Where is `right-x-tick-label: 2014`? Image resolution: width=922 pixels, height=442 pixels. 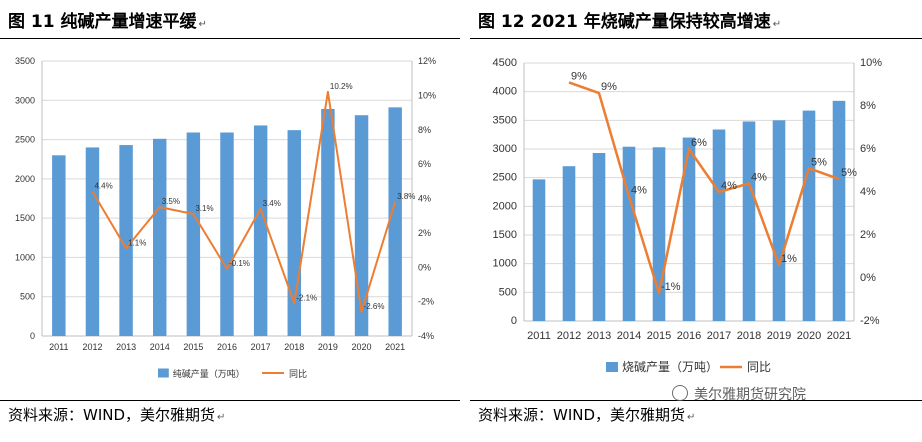
right-x-tick-label: 2014 is located at coordinates (629, 336).